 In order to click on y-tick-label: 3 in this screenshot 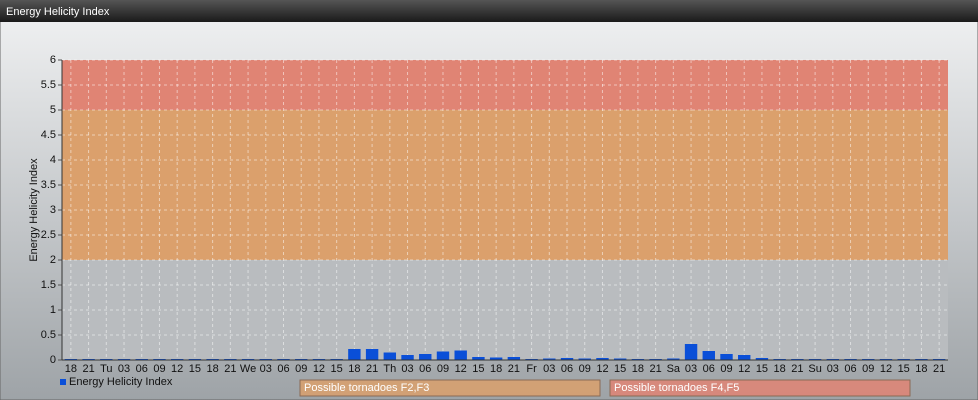, I will do `click(53, 210)`.